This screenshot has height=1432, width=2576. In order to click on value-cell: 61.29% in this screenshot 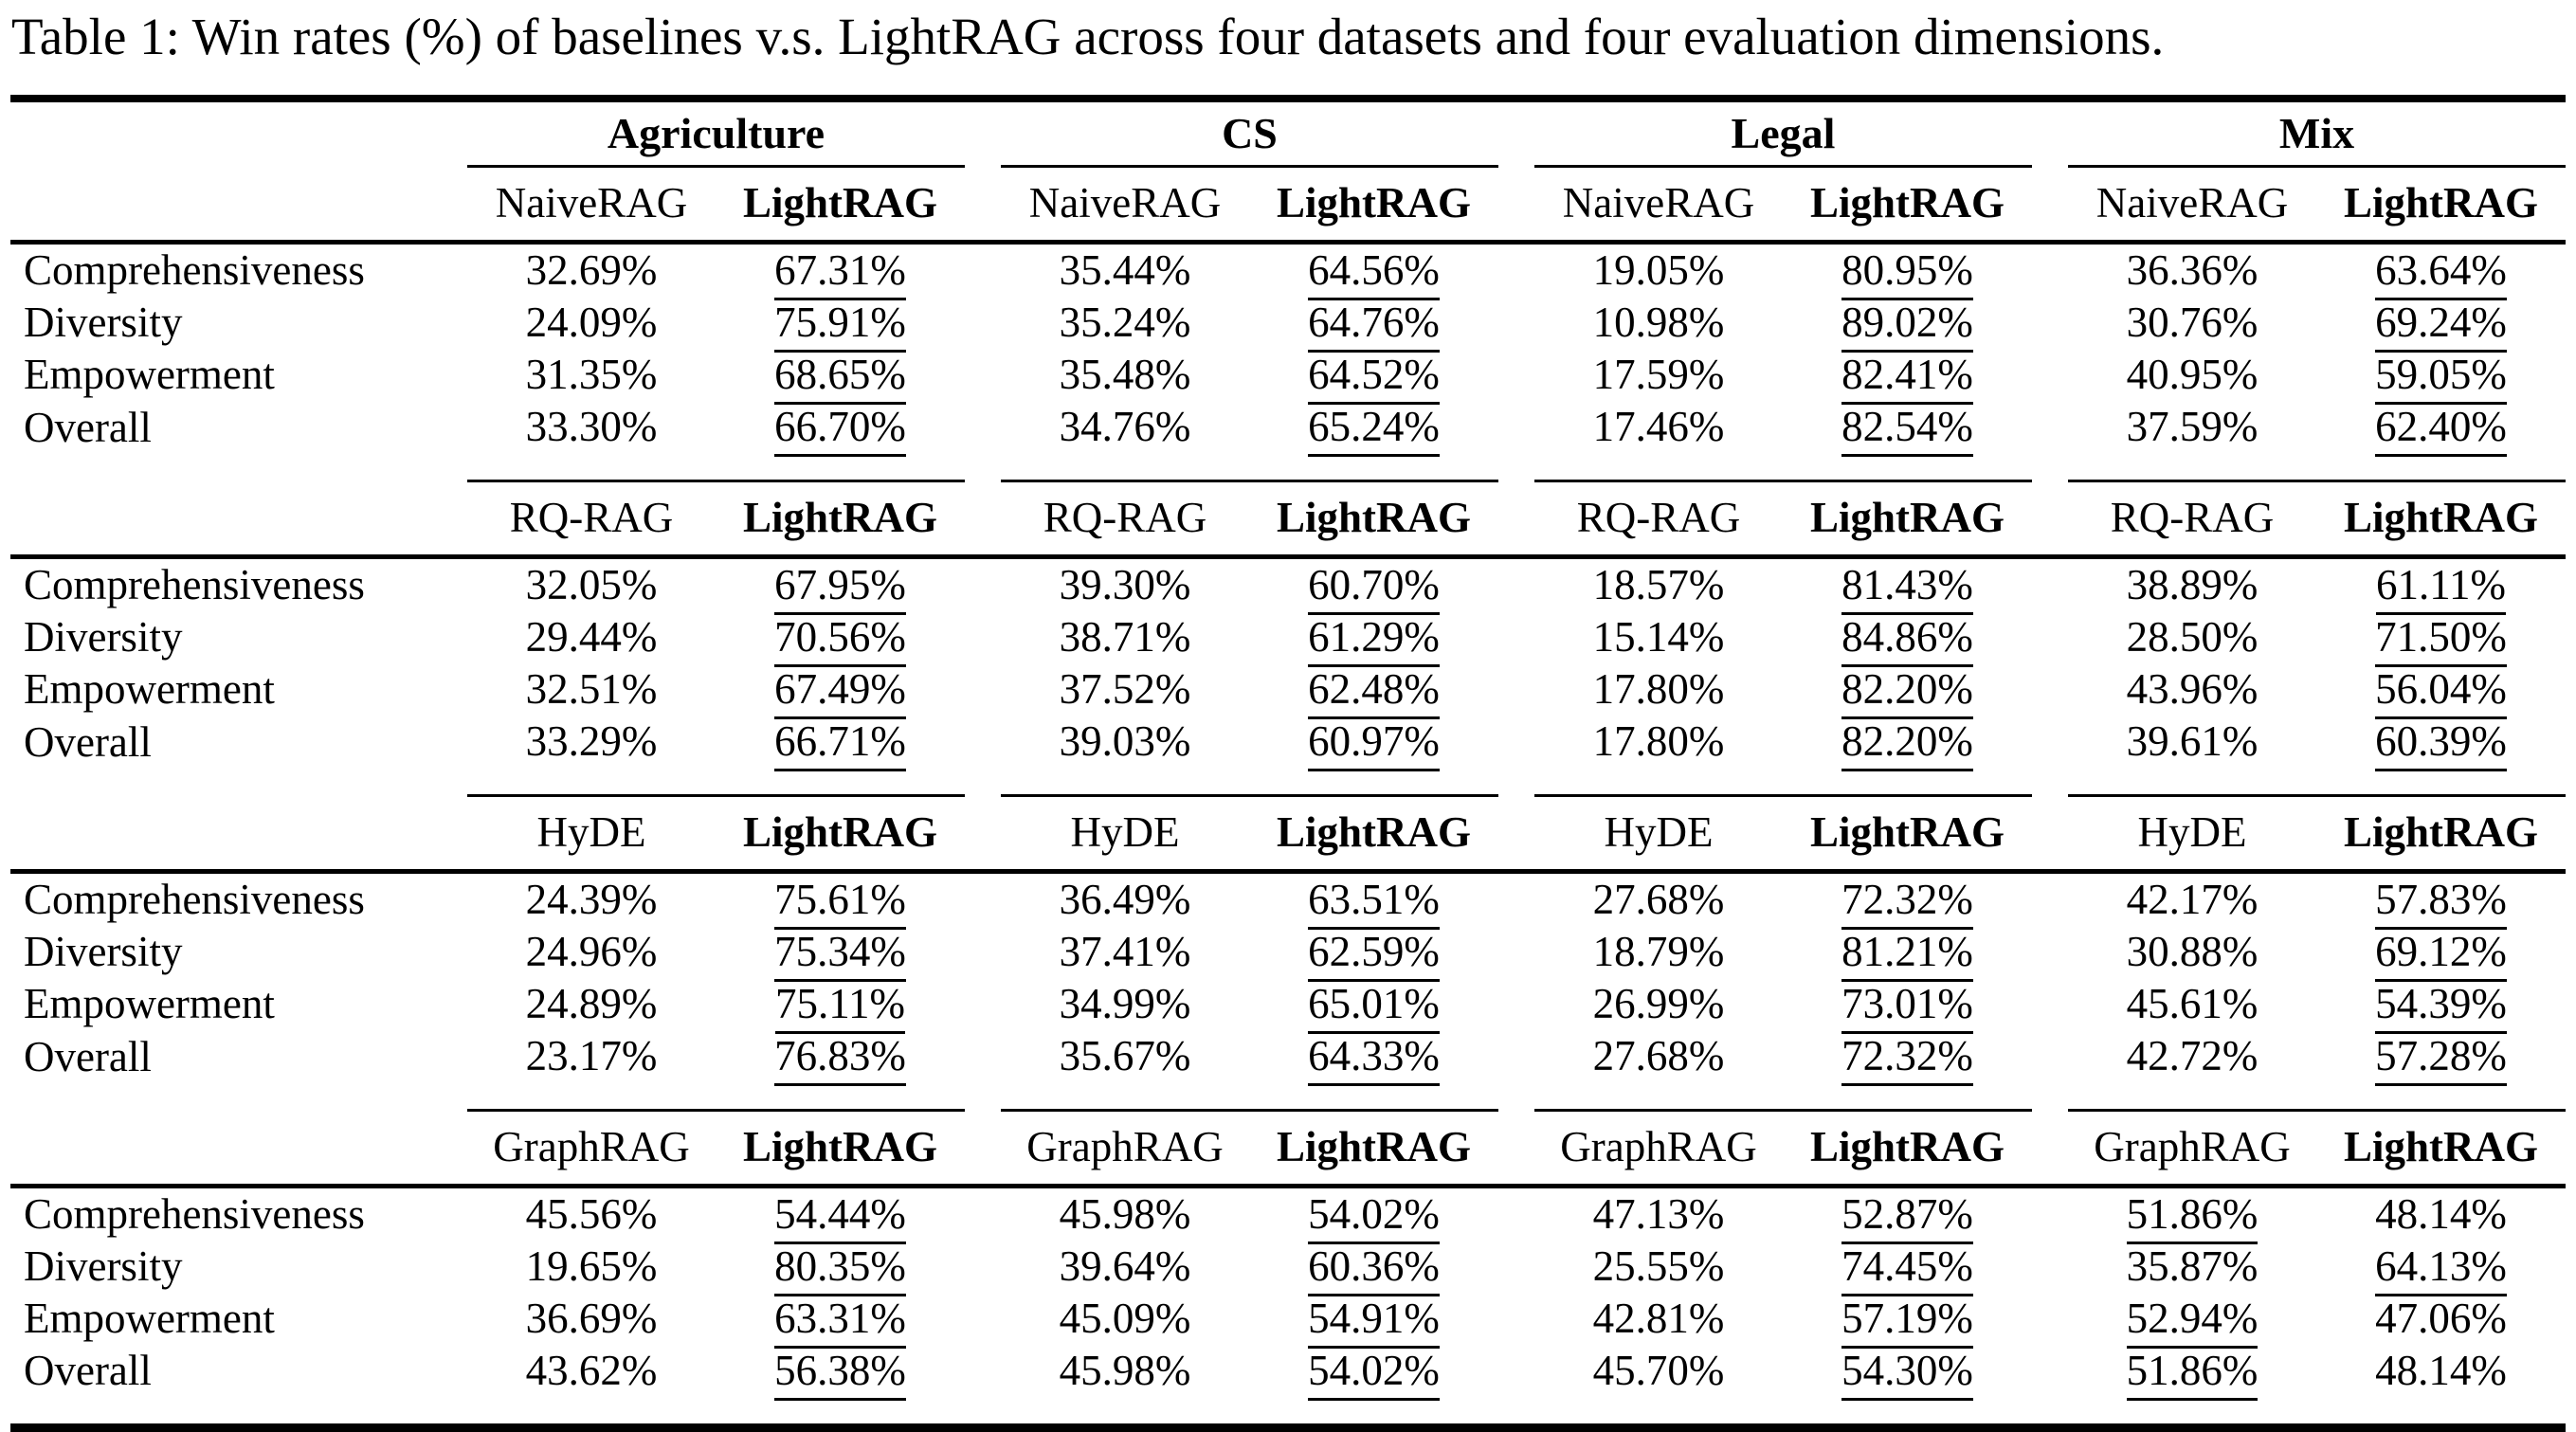, I will do `click(1373, 639)`.